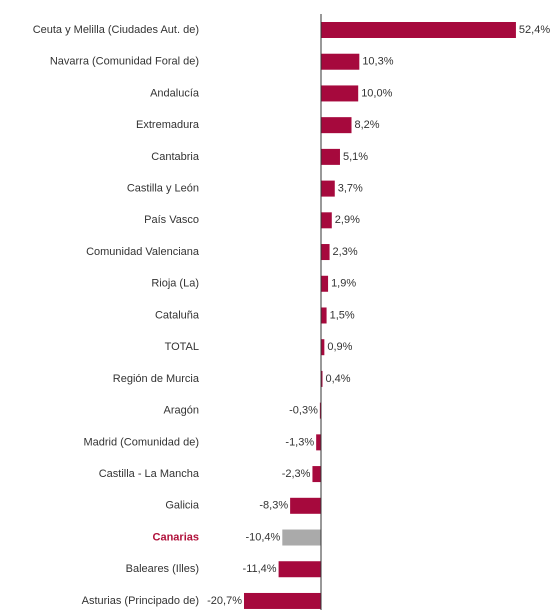 The height and width of the screenshot is (613, 557). Describe the element at coordinates (337, 379) in the screenshot. I see `value-label: 0,4%` at that location.